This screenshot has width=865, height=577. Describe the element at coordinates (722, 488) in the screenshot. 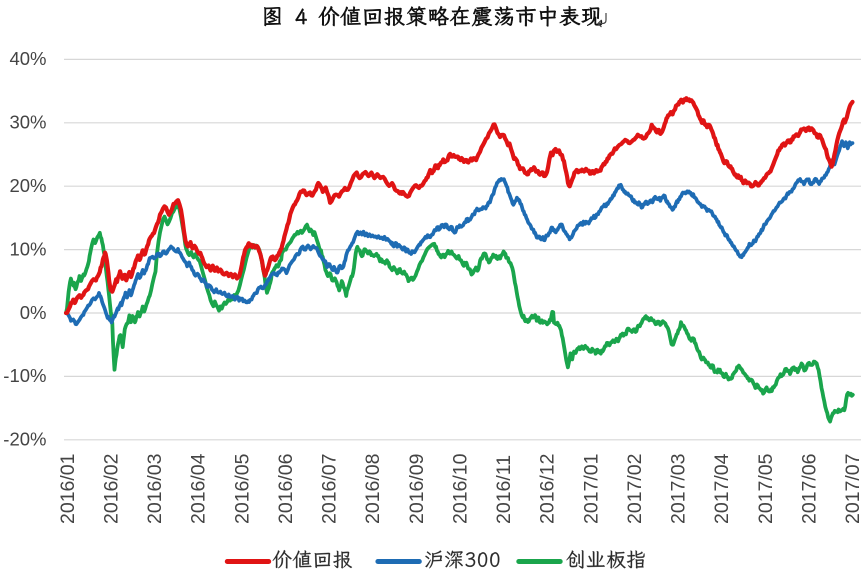

I see `svg-text: 2017/04` at that location.